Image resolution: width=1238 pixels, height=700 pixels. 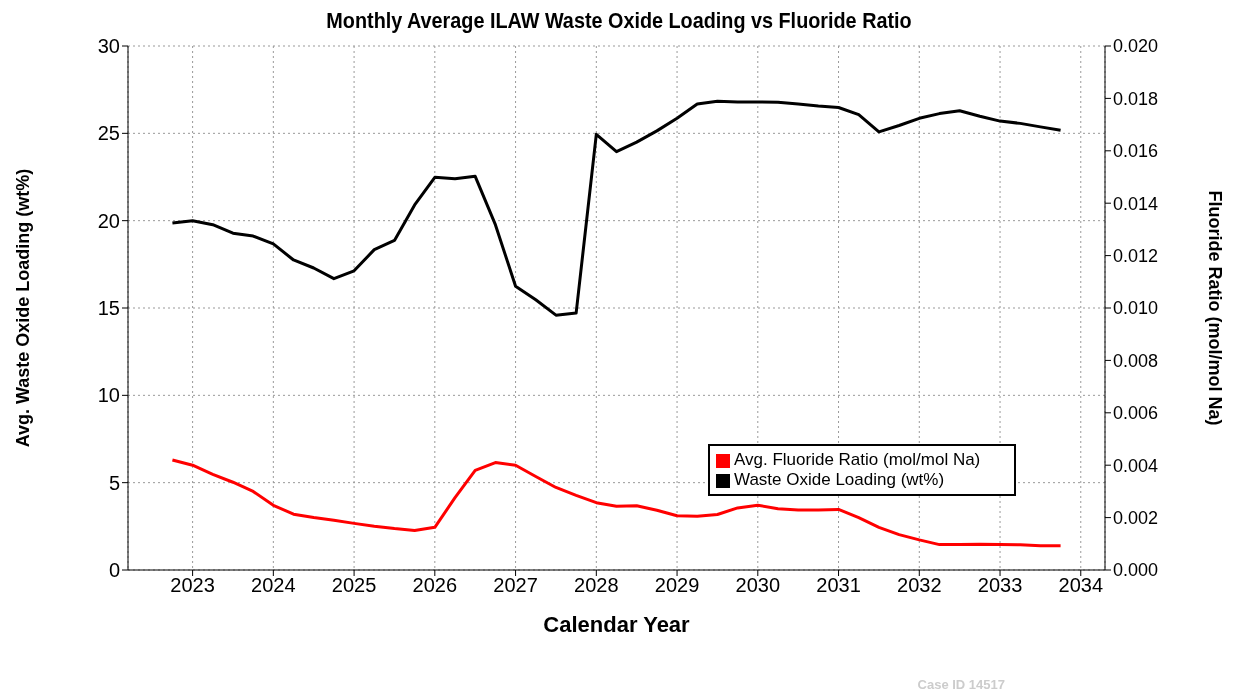 I want to click on y-tick-label: 15, so click(x=108, y=308).